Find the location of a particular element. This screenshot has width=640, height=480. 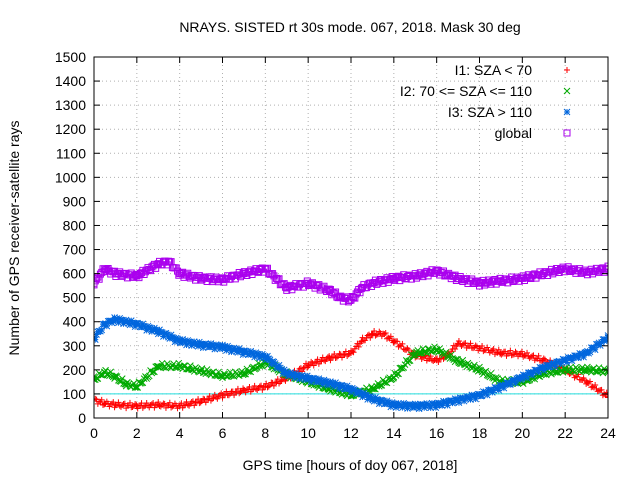

series-0-point is located at coordinates (606, 396).